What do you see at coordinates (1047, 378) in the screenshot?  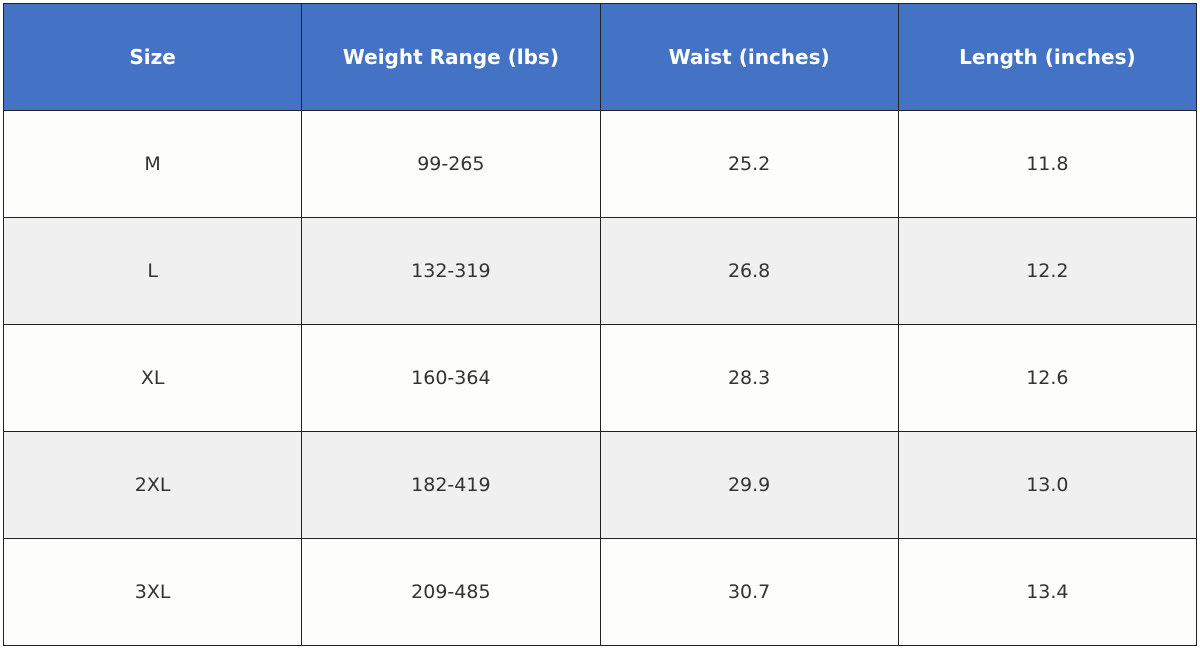 I see `table-cell: 12.6` at bounding box center [1047, 378].